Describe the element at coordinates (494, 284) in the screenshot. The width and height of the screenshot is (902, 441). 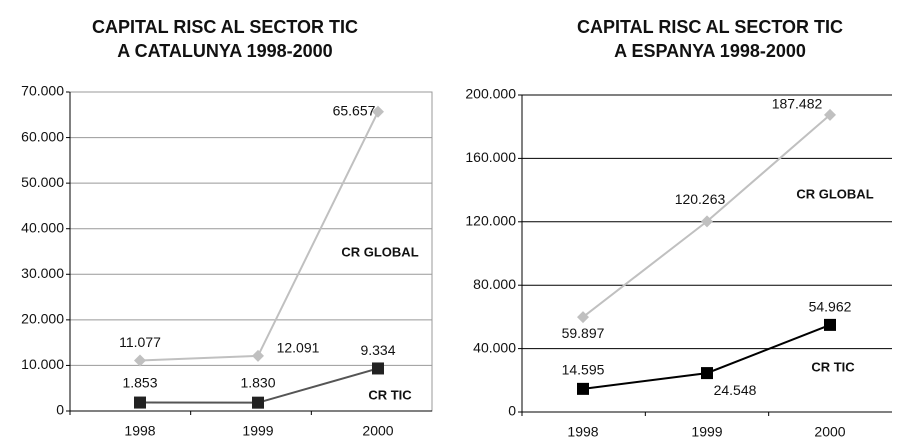
I see `y-tick-label: 80.000` at that location.